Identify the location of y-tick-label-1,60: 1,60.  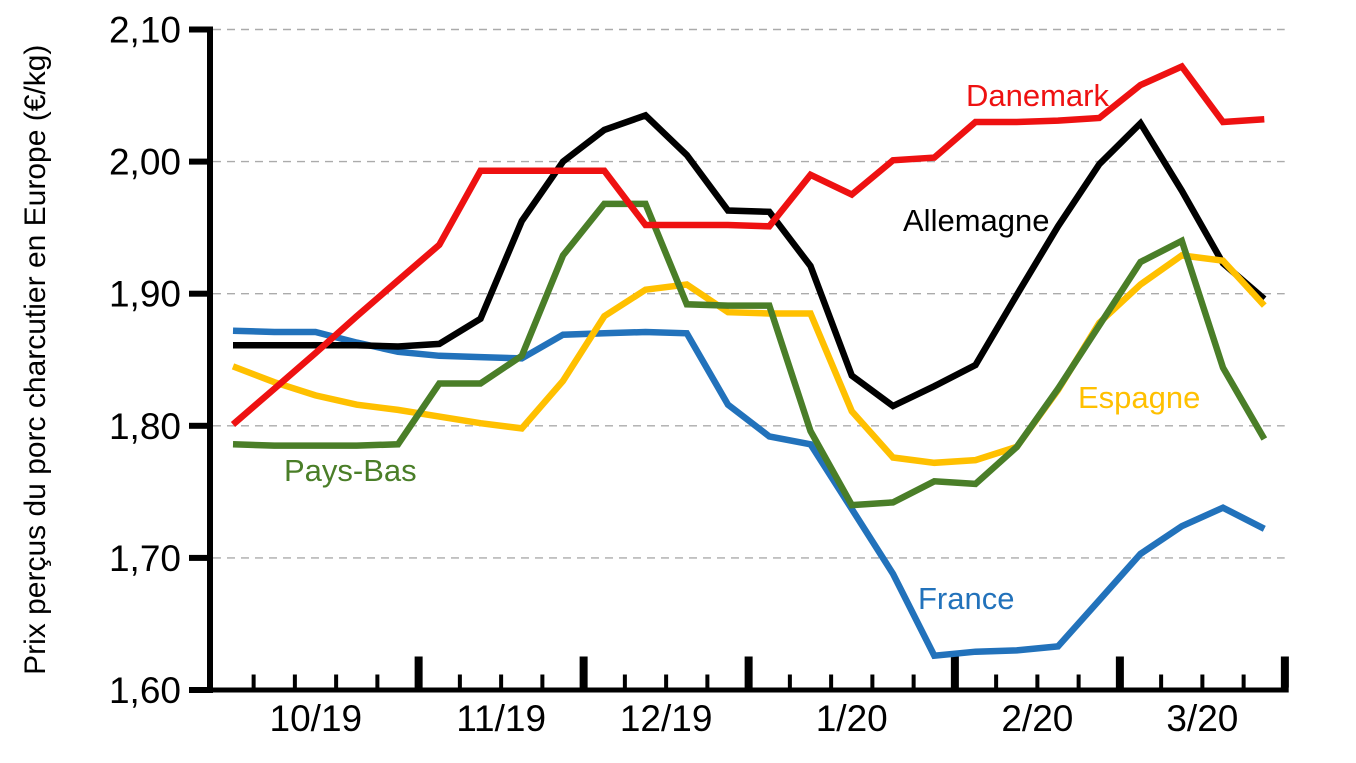
(145, 690).